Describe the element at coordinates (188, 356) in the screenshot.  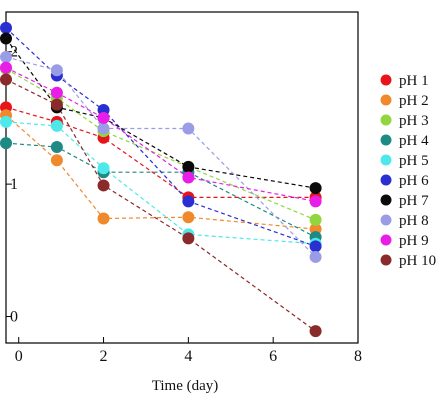
I see `x-tick-label: 4` at that location.